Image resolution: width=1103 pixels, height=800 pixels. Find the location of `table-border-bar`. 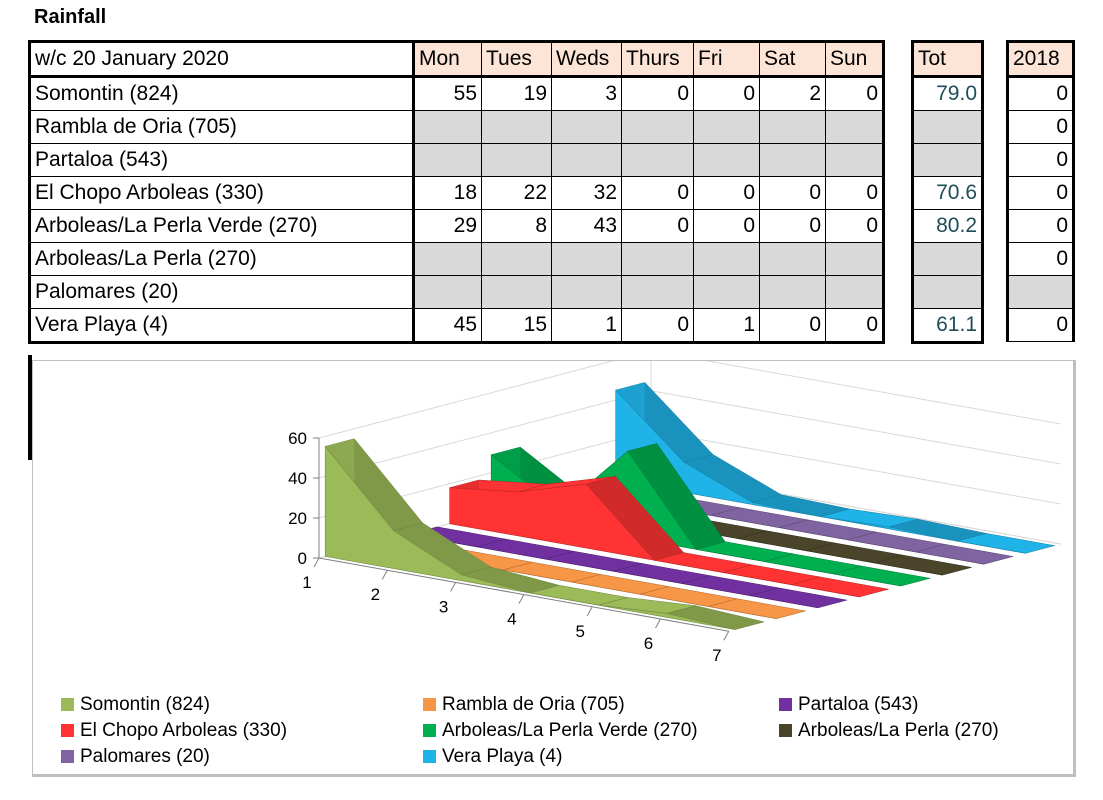

table-border-bar is located at coordinates (30, 407).